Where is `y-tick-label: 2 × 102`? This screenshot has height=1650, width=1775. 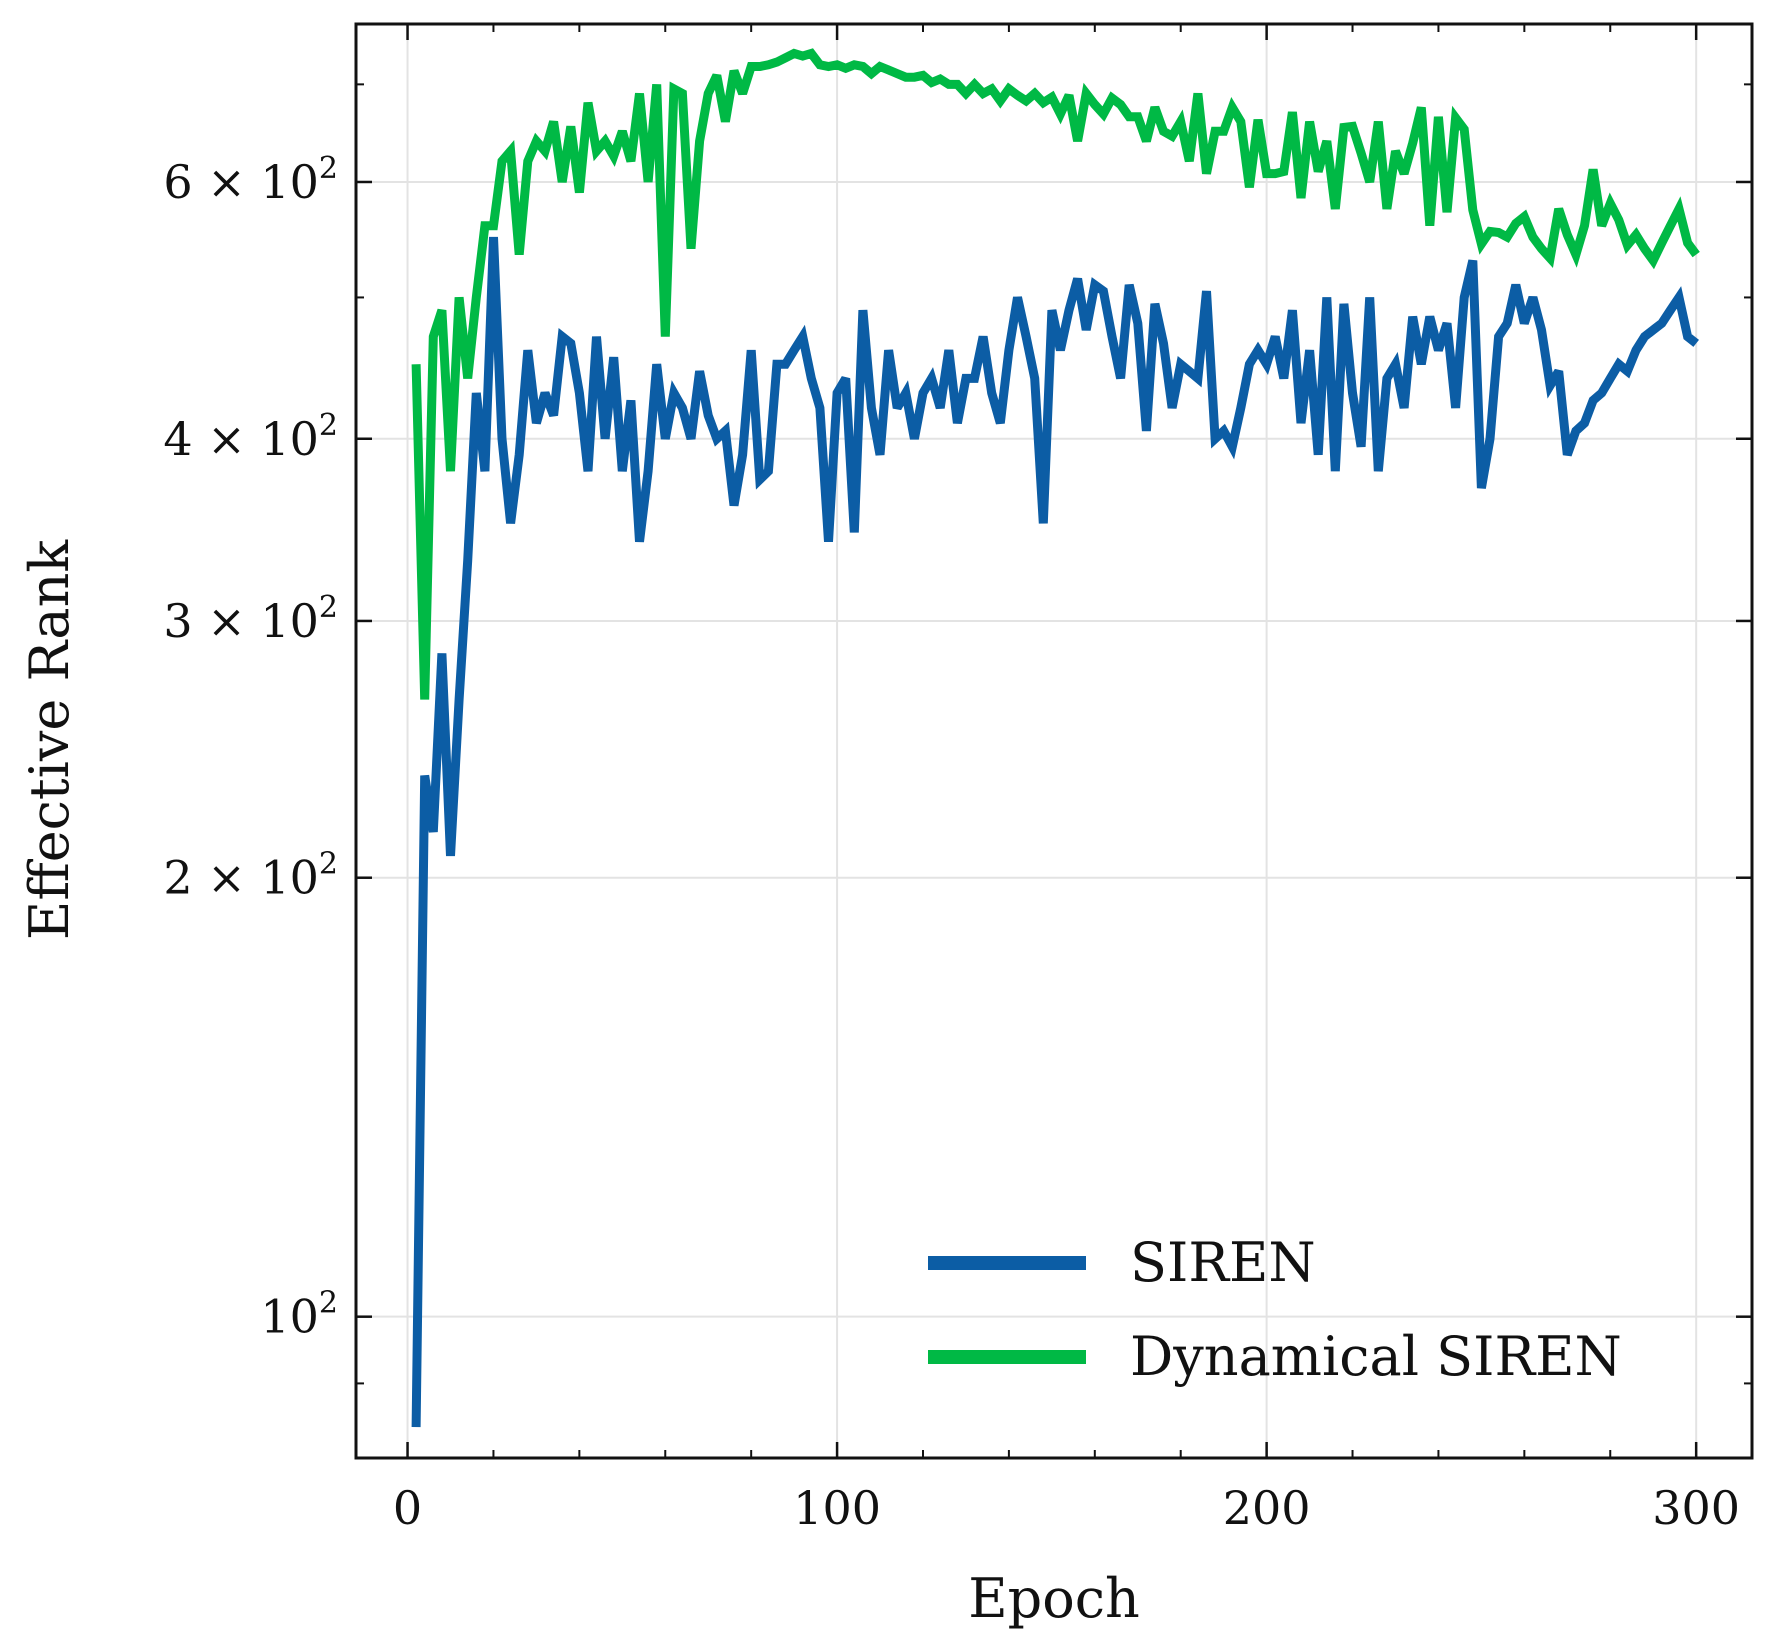 y-tick-label: 2 × 102 is located at coordinates (250, 876).